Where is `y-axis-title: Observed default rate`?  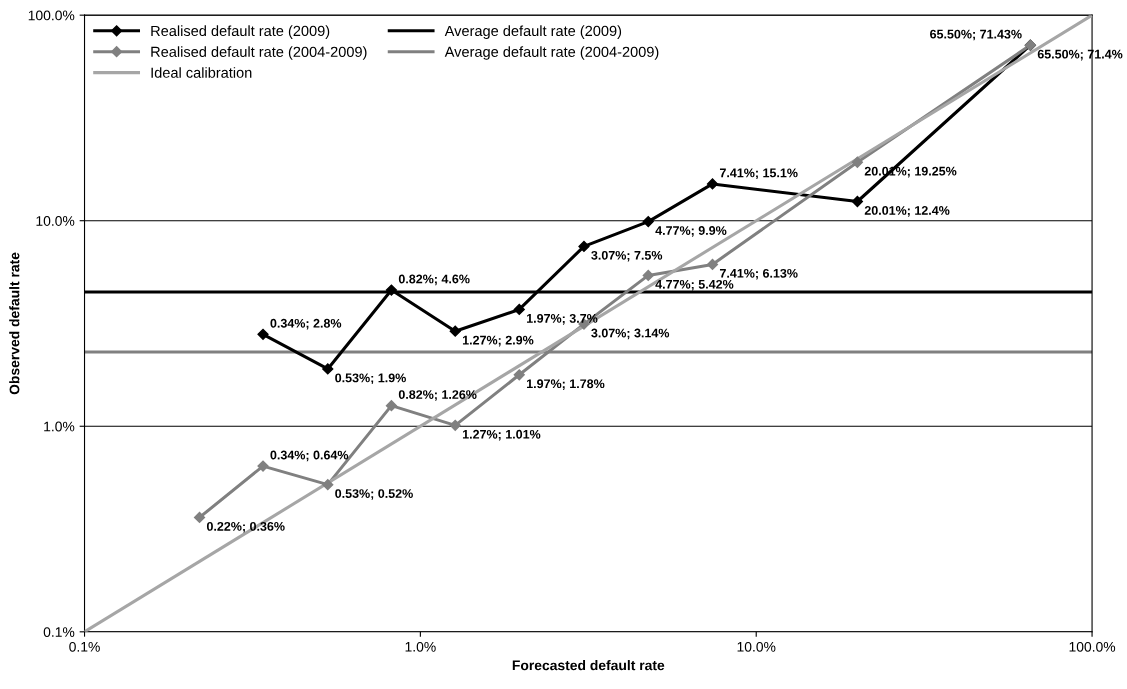 y-axis-title: Observed default rate is located at coordinates (14, 323).